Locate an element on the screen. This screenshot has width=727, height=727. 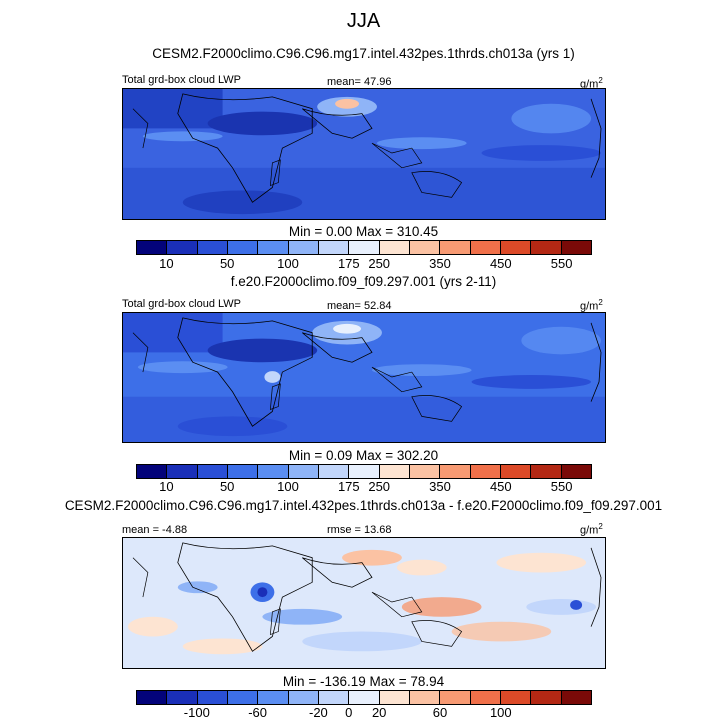
panel-1-left-label: Total grd-box cloud LWP is located at coordinates (182, 80).